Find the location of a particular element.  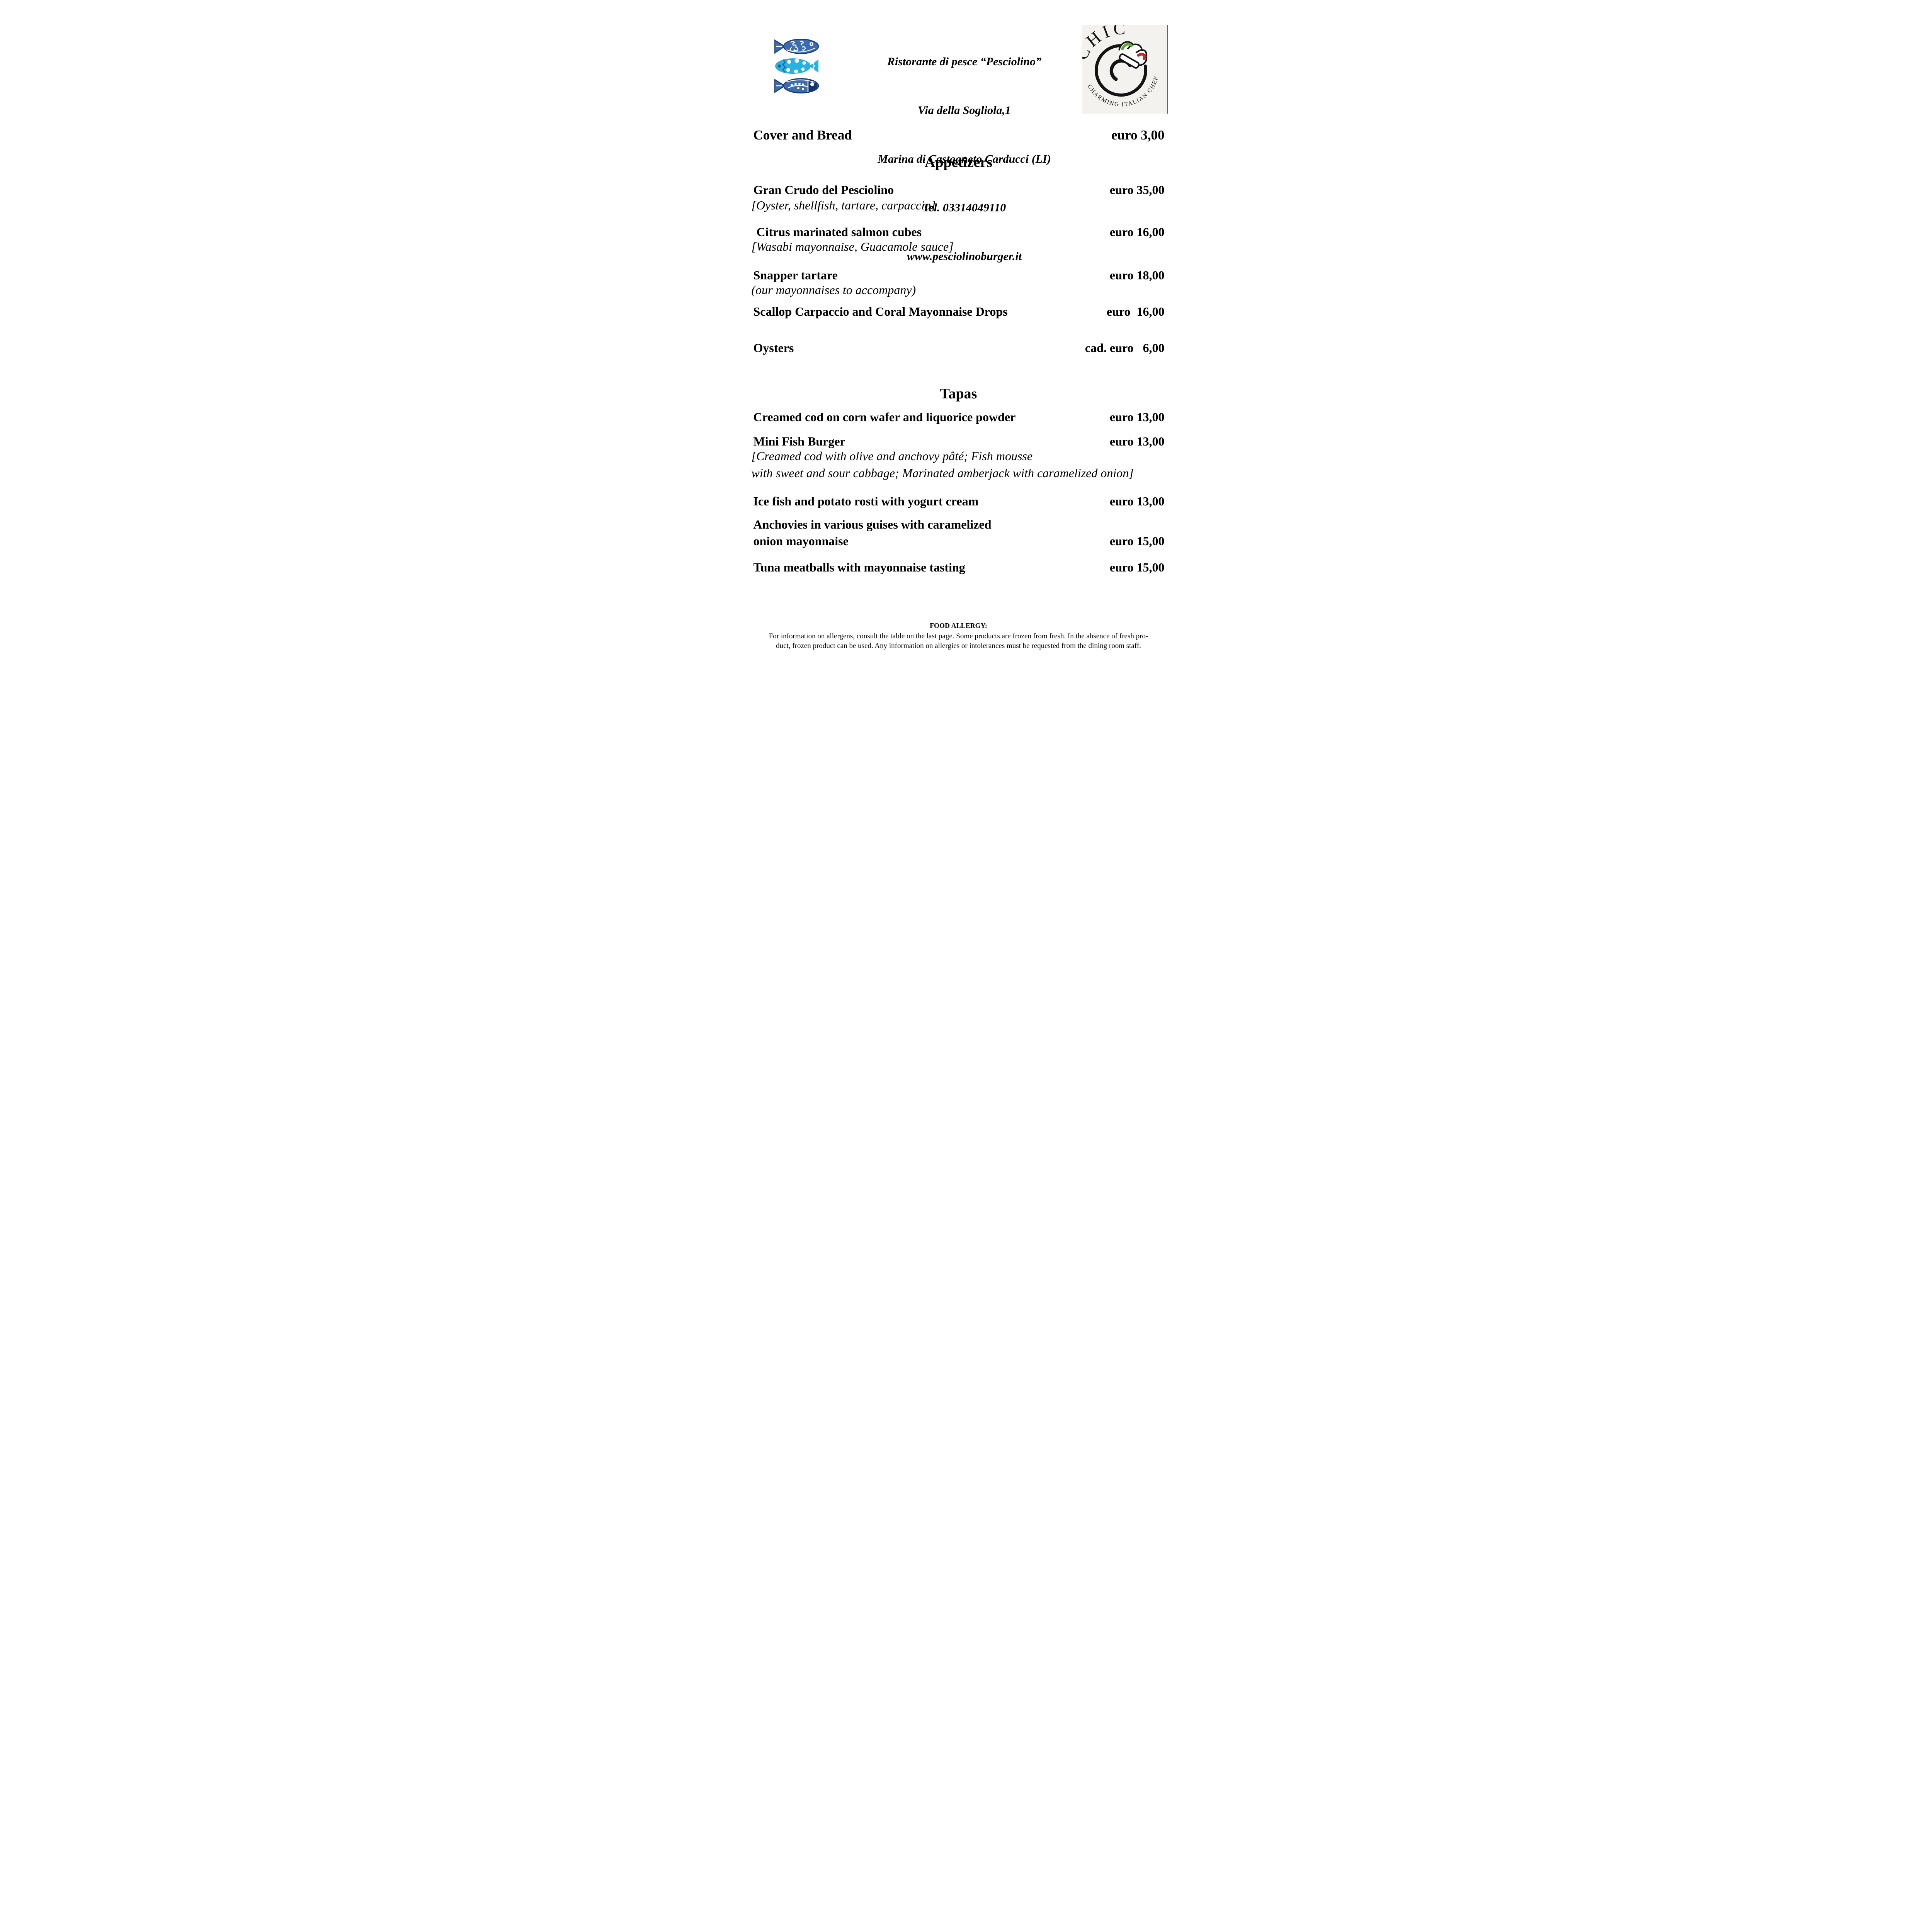

item-name: Gran Crudo del Pesciolino is located at coordinates (824, 190).